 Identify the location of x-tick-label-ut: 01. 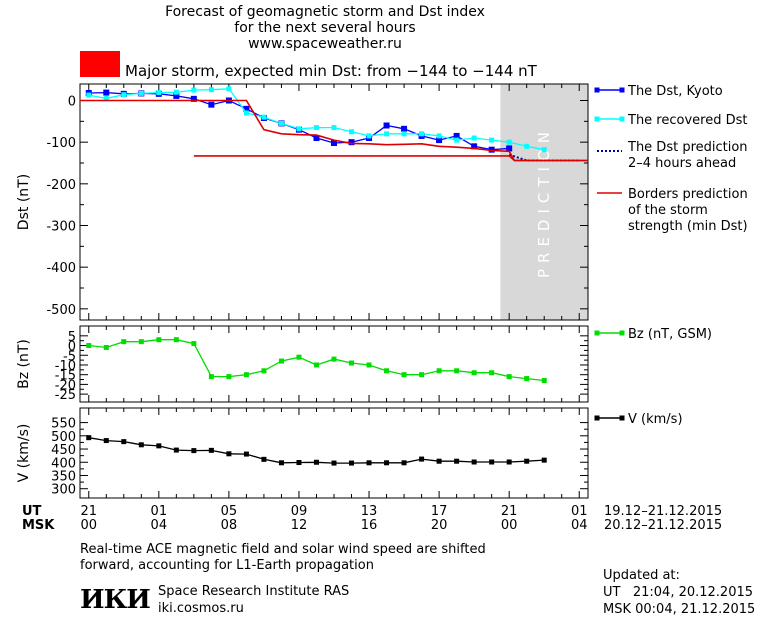
(159, 511).